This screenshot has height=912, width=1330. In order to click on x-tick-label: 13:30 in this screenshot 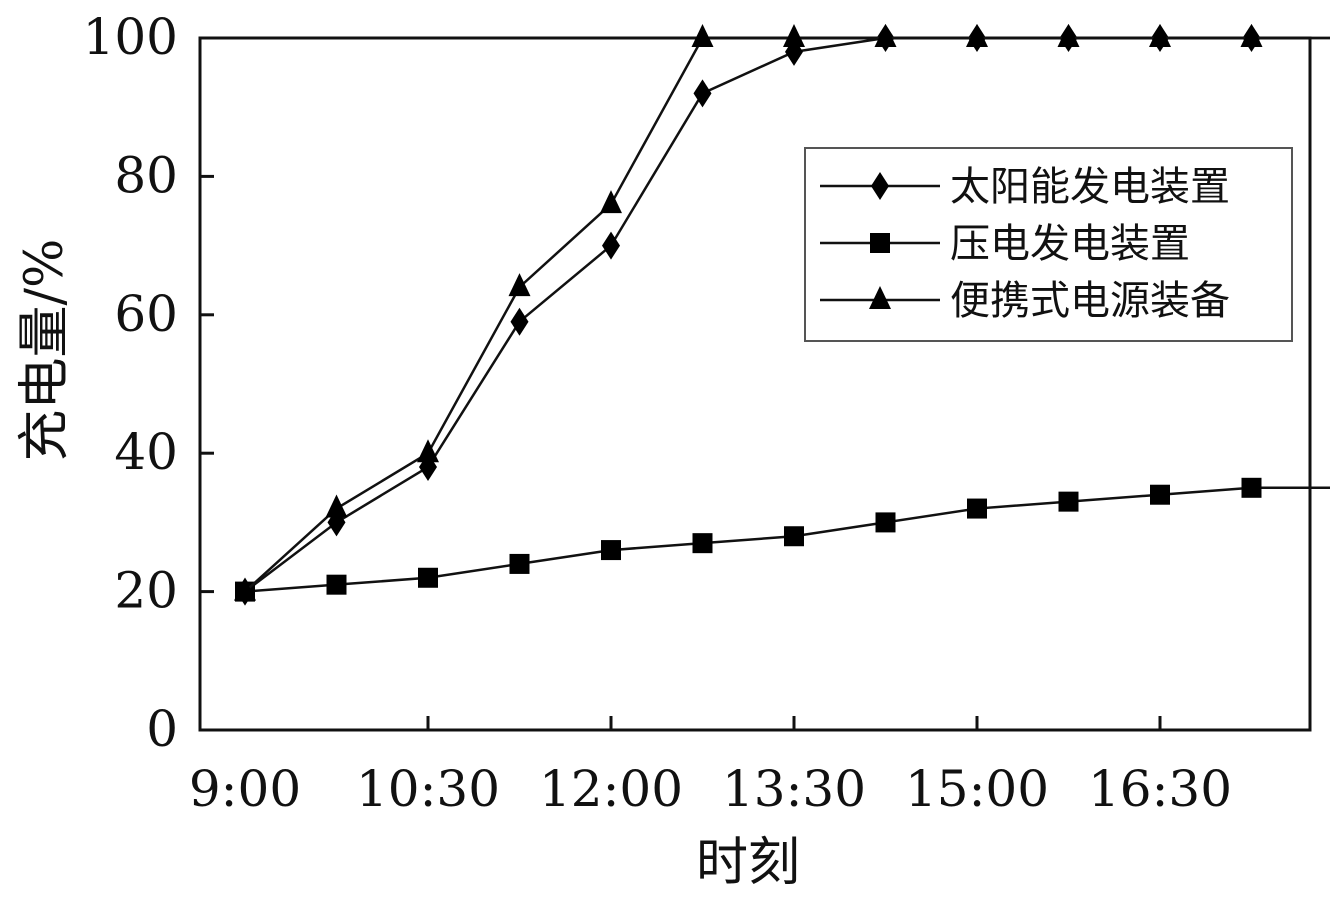, I will do `click(794, 789)`.